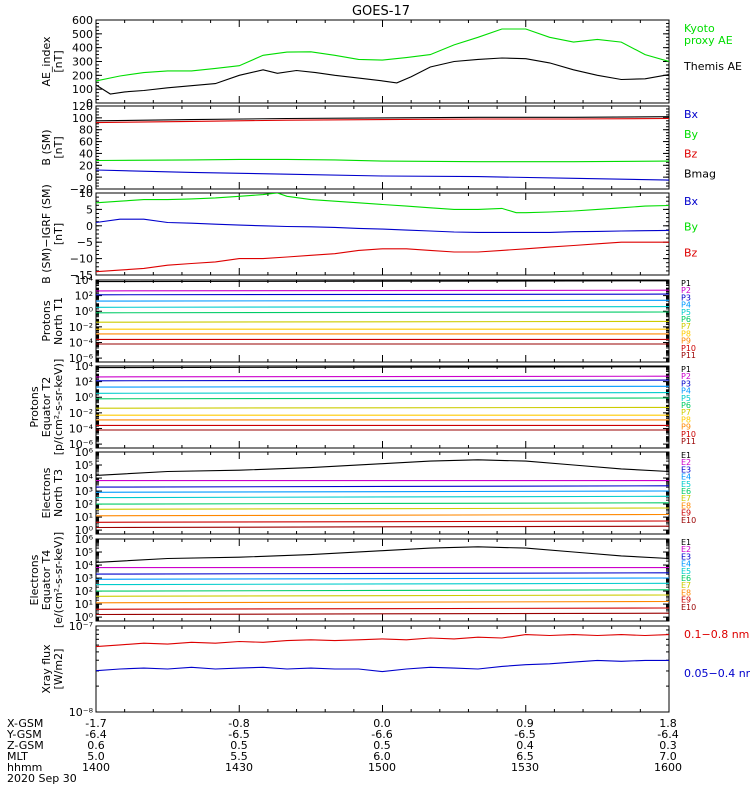 This screenshot has height=800, width=750. Describe the element at coordinates (82, 106) in the screenshot. I see `y-tick-label: 120` at that location.